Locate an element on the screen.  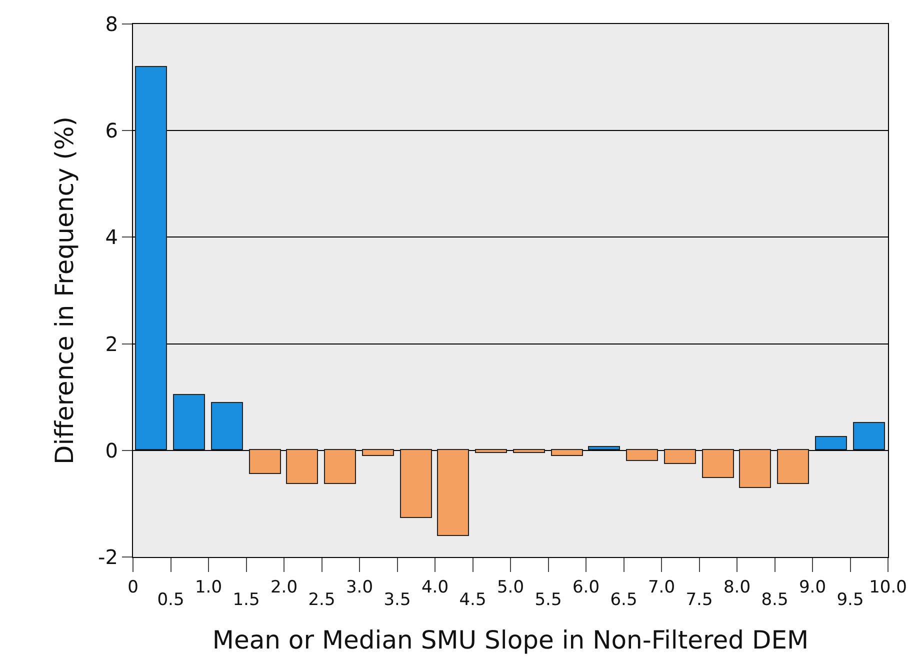
x2-tick-label: 3.5 is located at coordinates (397, 600).